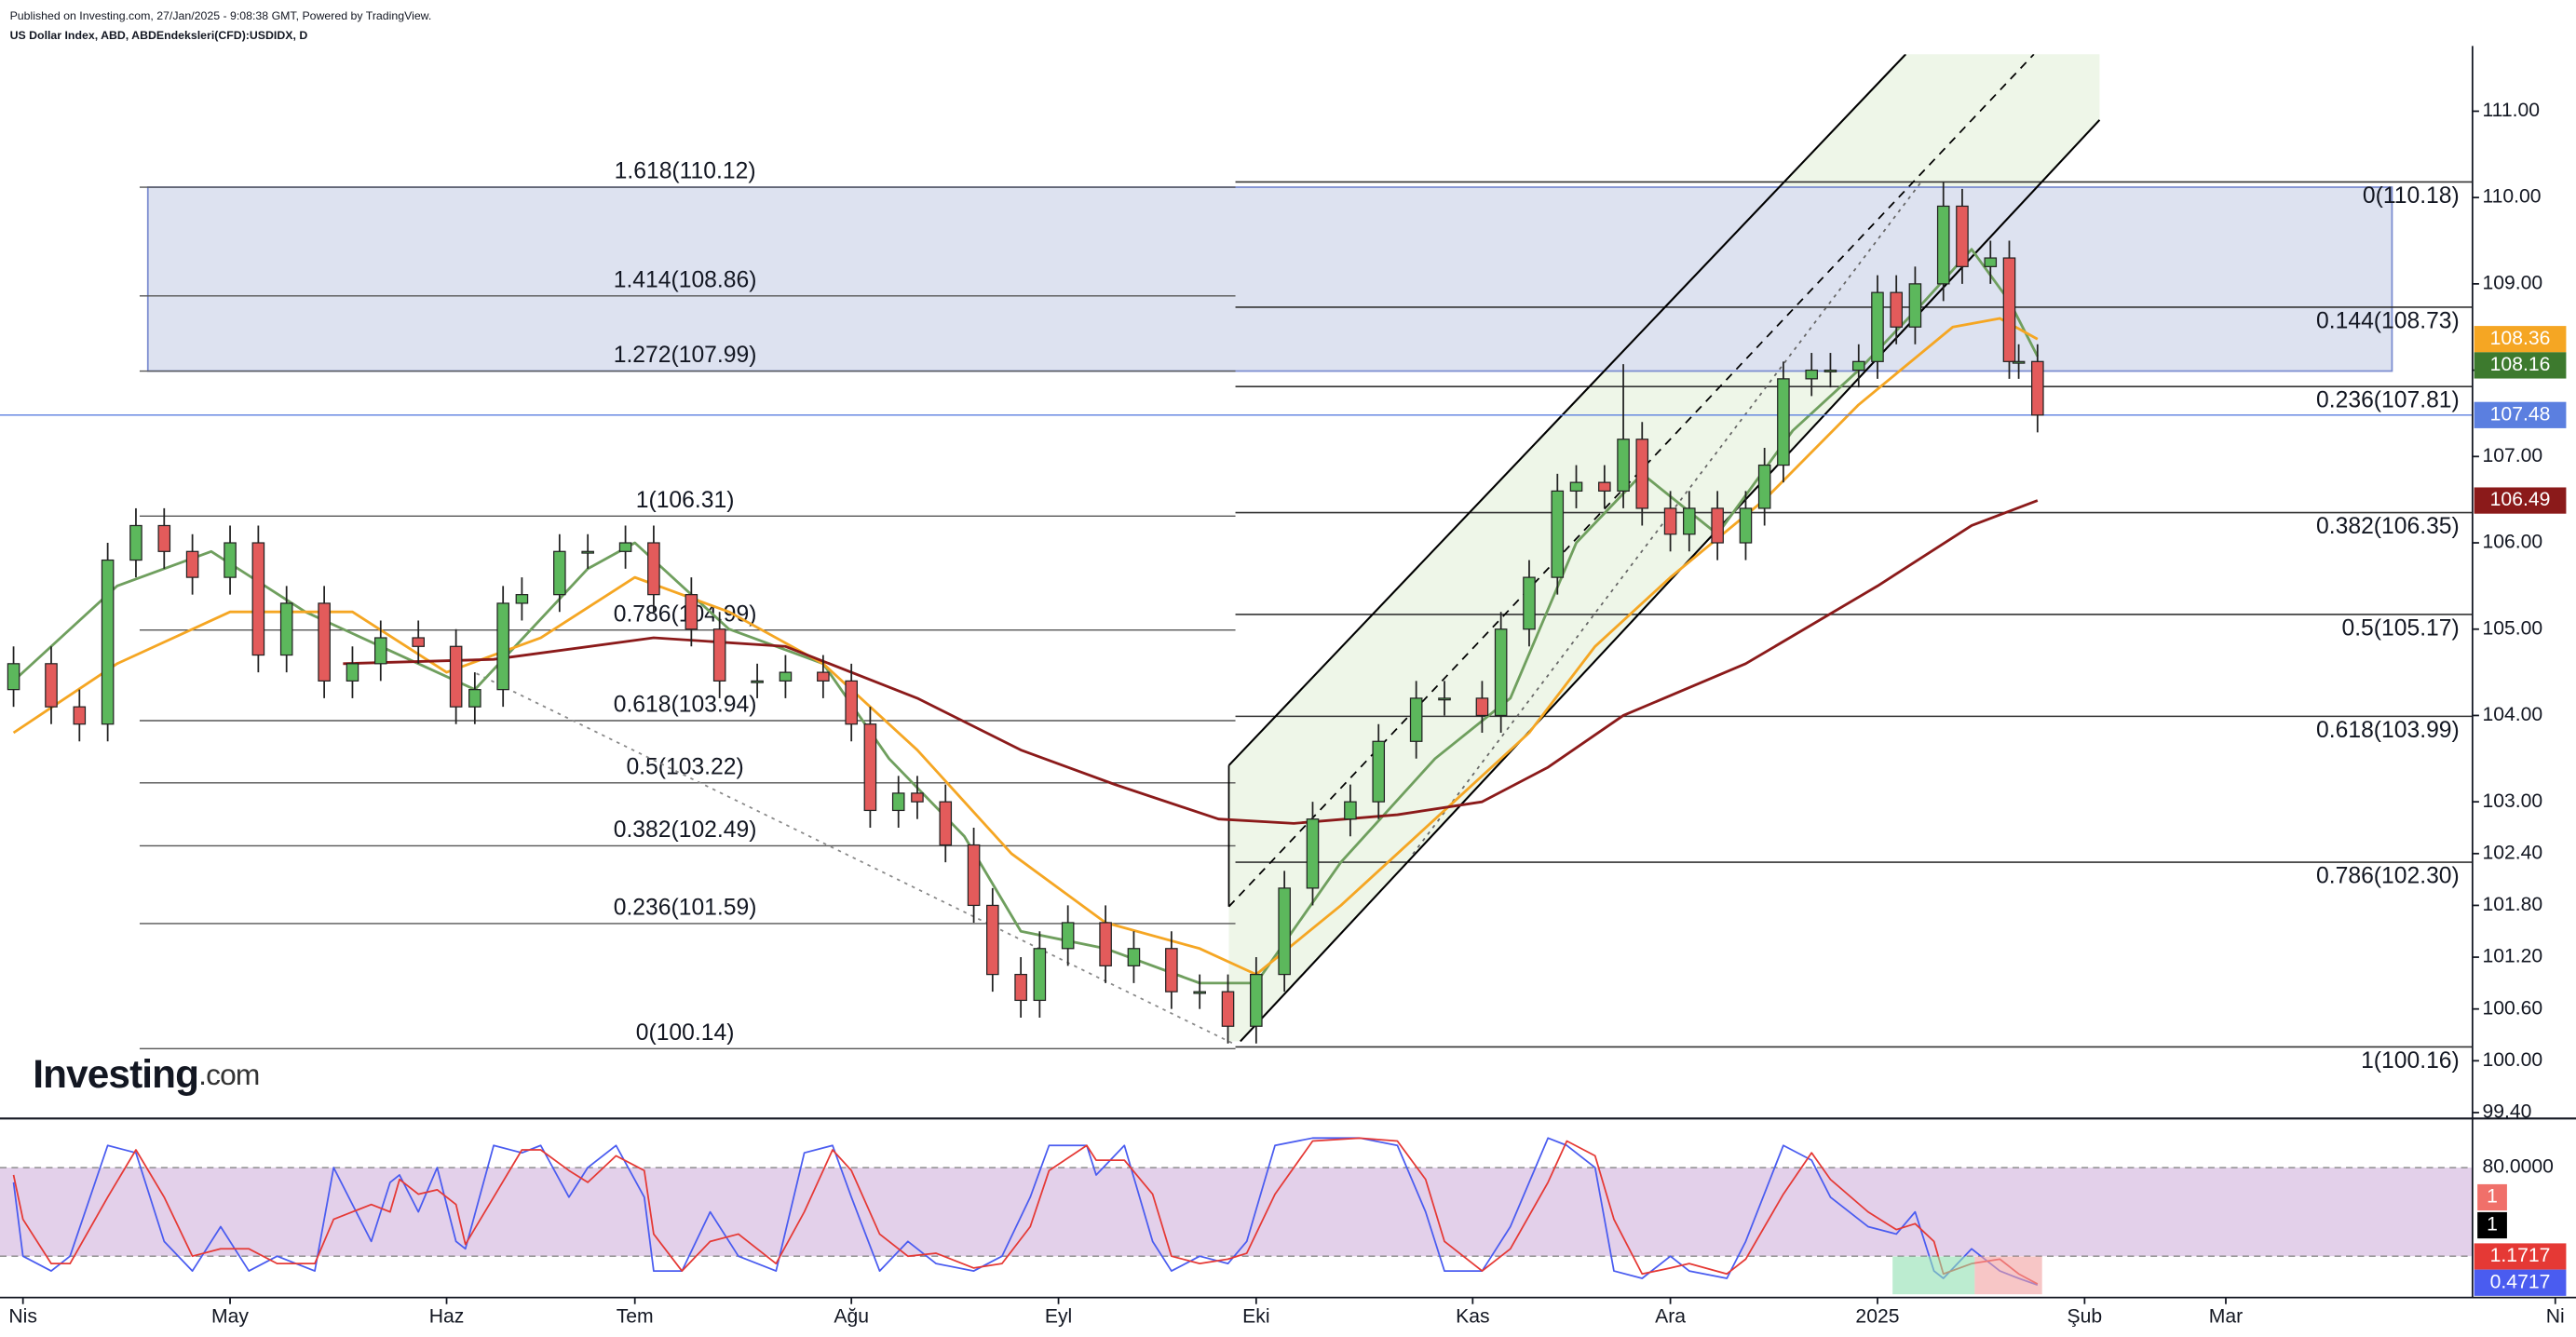 This screenshot has width=2576, height=1337. Describe the element at coordinates (2555, 1316) in the screenshot. I see `x-tick-label: Ni` at that location.